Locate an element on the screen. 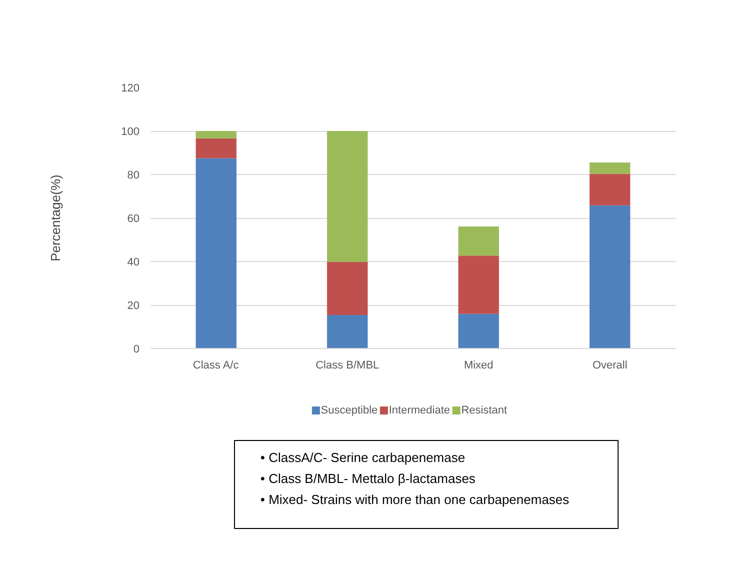 The image size is (750, 564). legend-label: Intermediate is located at coordinates (419, 410).